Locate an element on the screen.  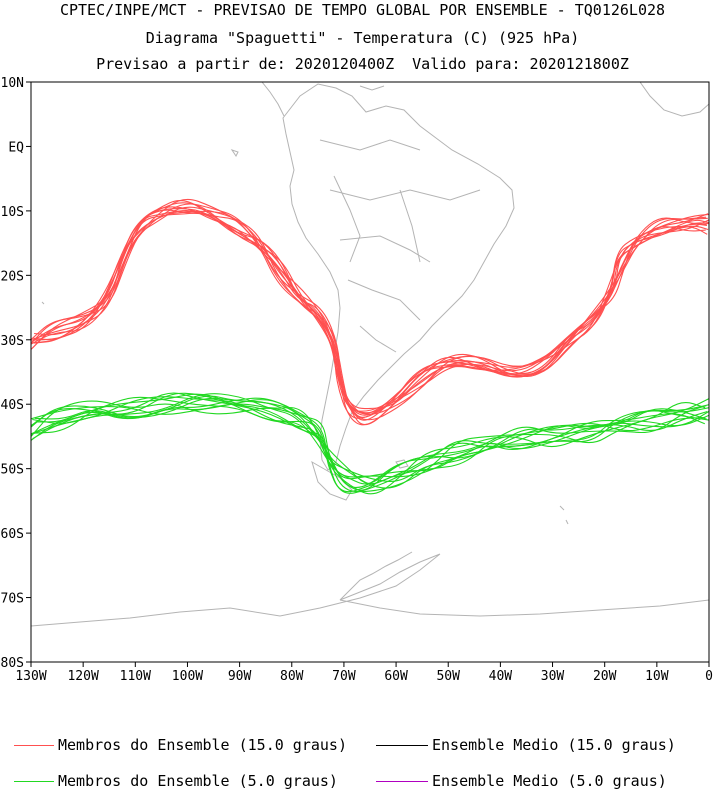
country-borders is located at coordinates (400, 246).